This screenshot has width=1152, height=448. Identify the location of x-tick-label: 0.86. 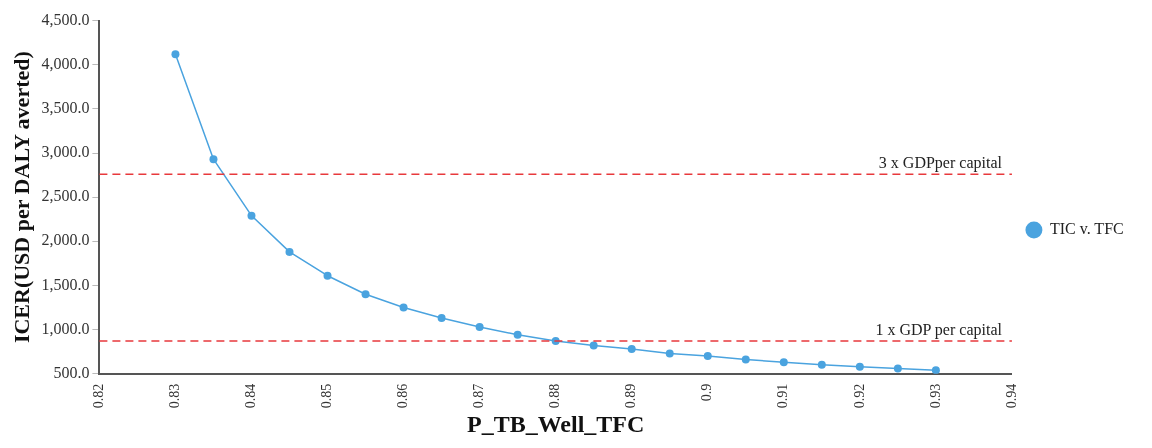
(403, 396).